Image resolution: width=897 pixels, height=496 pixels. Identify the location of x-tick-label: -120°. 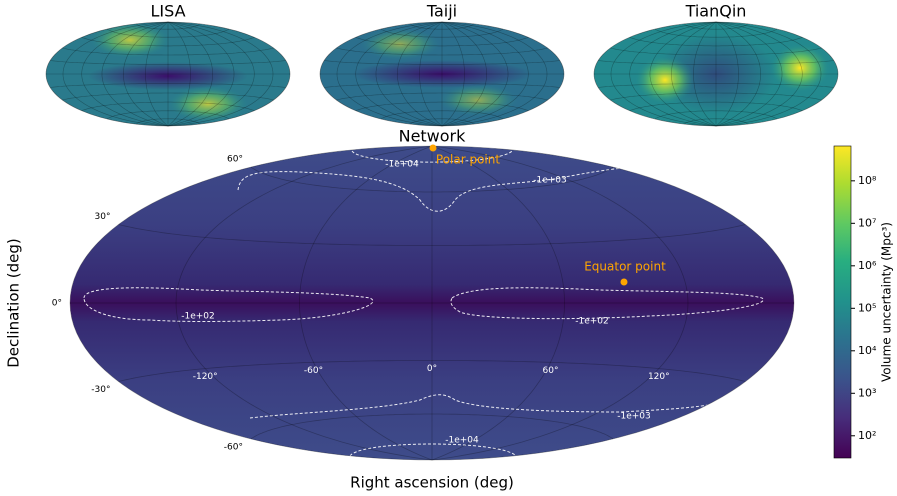
(205, 377).